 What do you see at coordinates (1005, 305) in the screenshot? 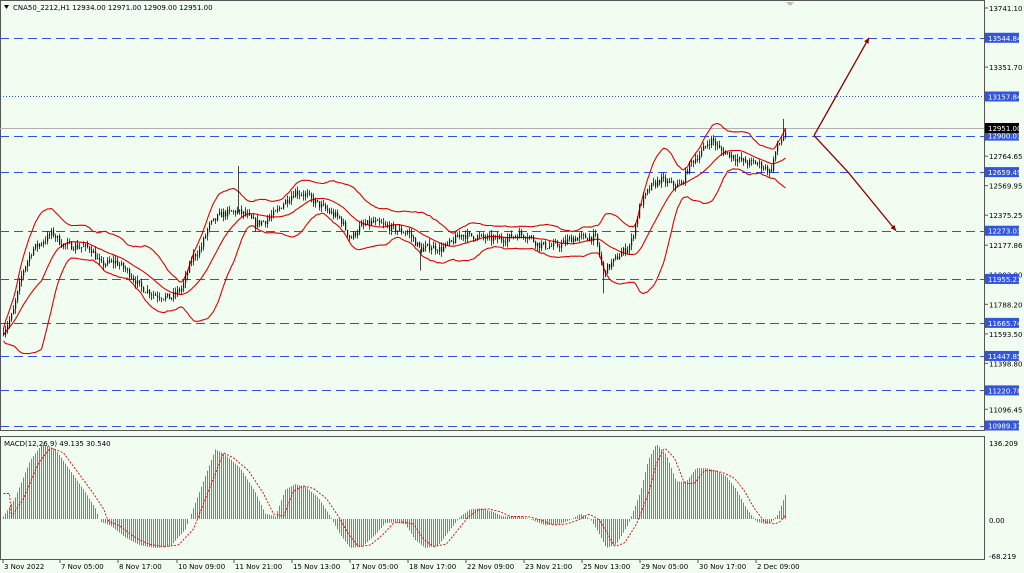
I see `price-tick-label: 11788.20` at bounding box center [1005, 305].